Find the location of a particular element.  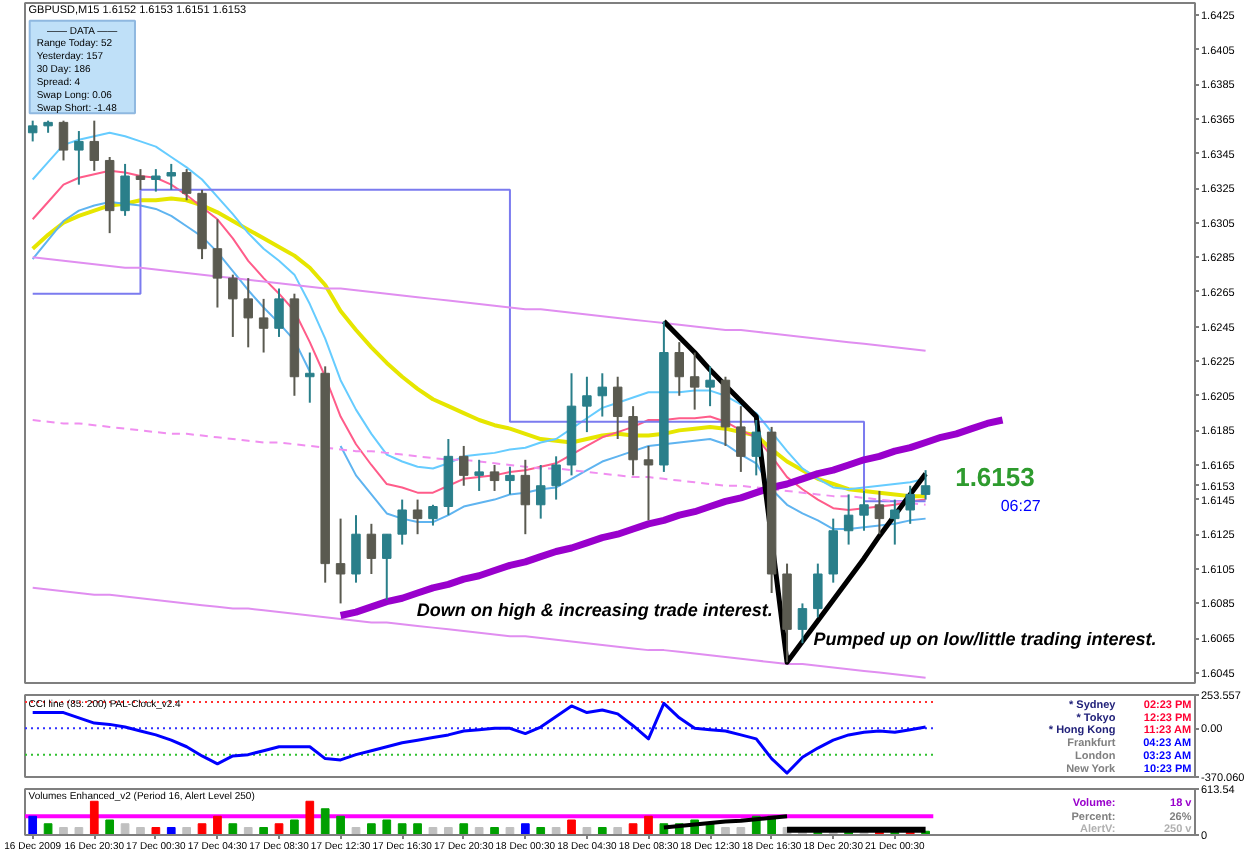

line-series is located at coordinates (479, 738).